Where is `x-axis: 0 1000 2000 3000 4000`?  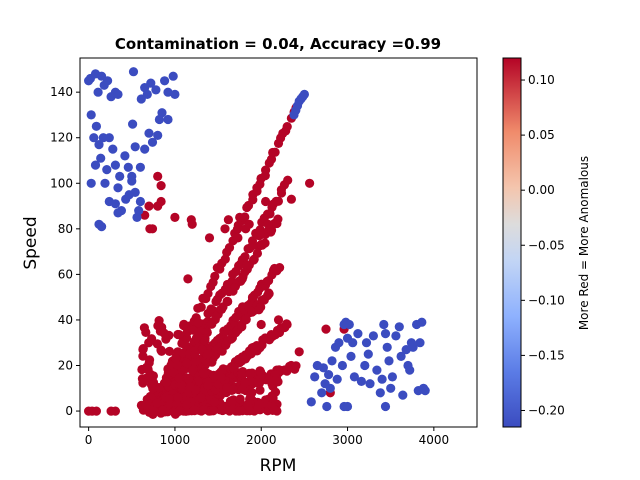 x-axis: 0 1000 2000 3000 4000 is located at coordinates (267, 437).